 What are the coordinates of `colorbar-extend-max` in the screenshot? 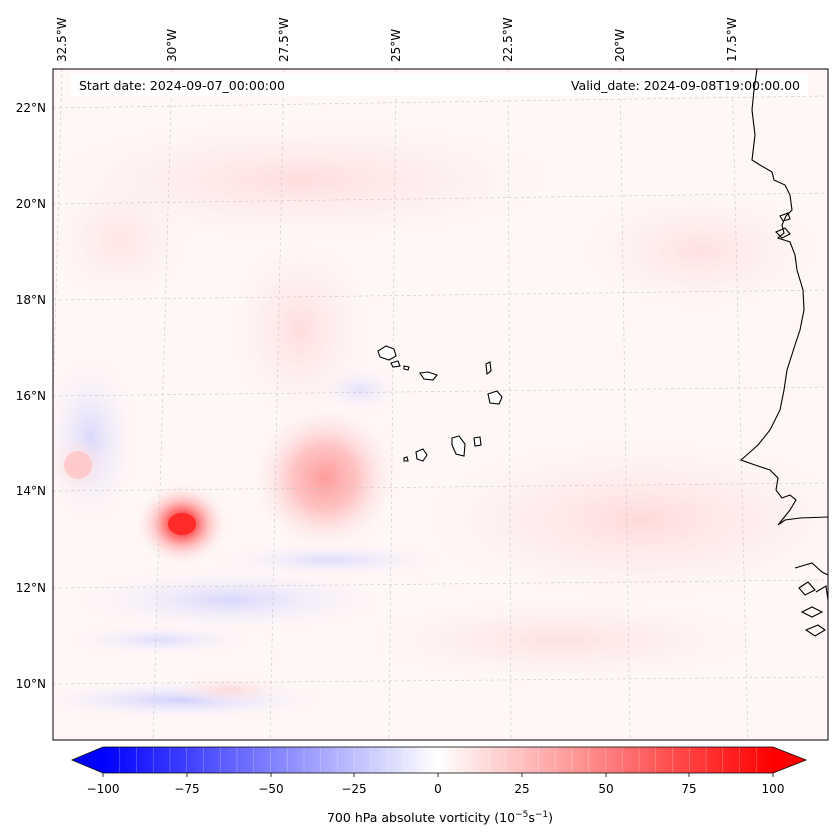 It's located at (789, 760).